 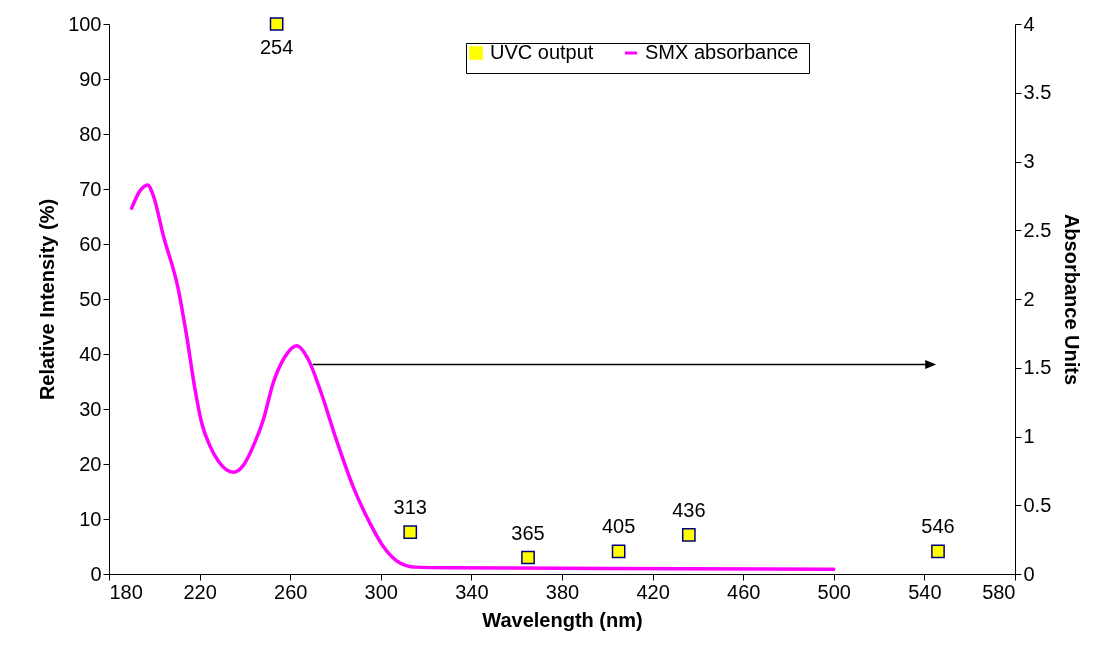 I want to click on x-tick-label: 540, so click(x=925, y=591).